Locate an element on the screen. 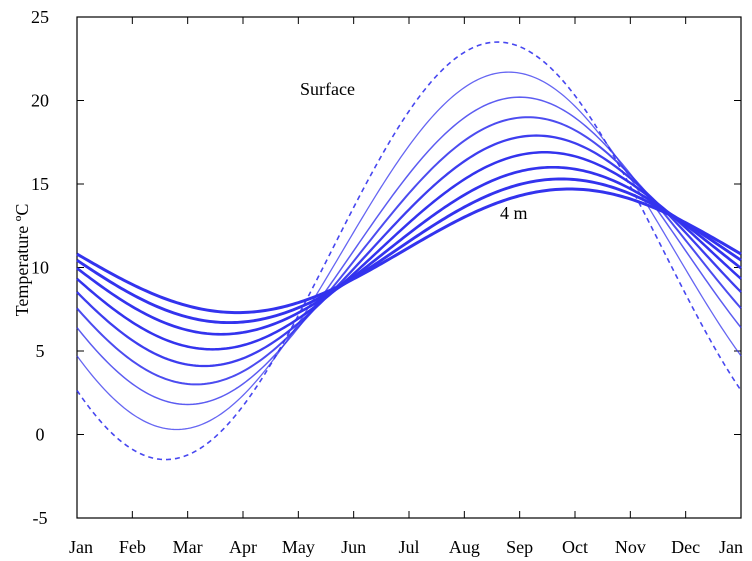  x-tick-label: Apr is located at coordinates (243, 547).